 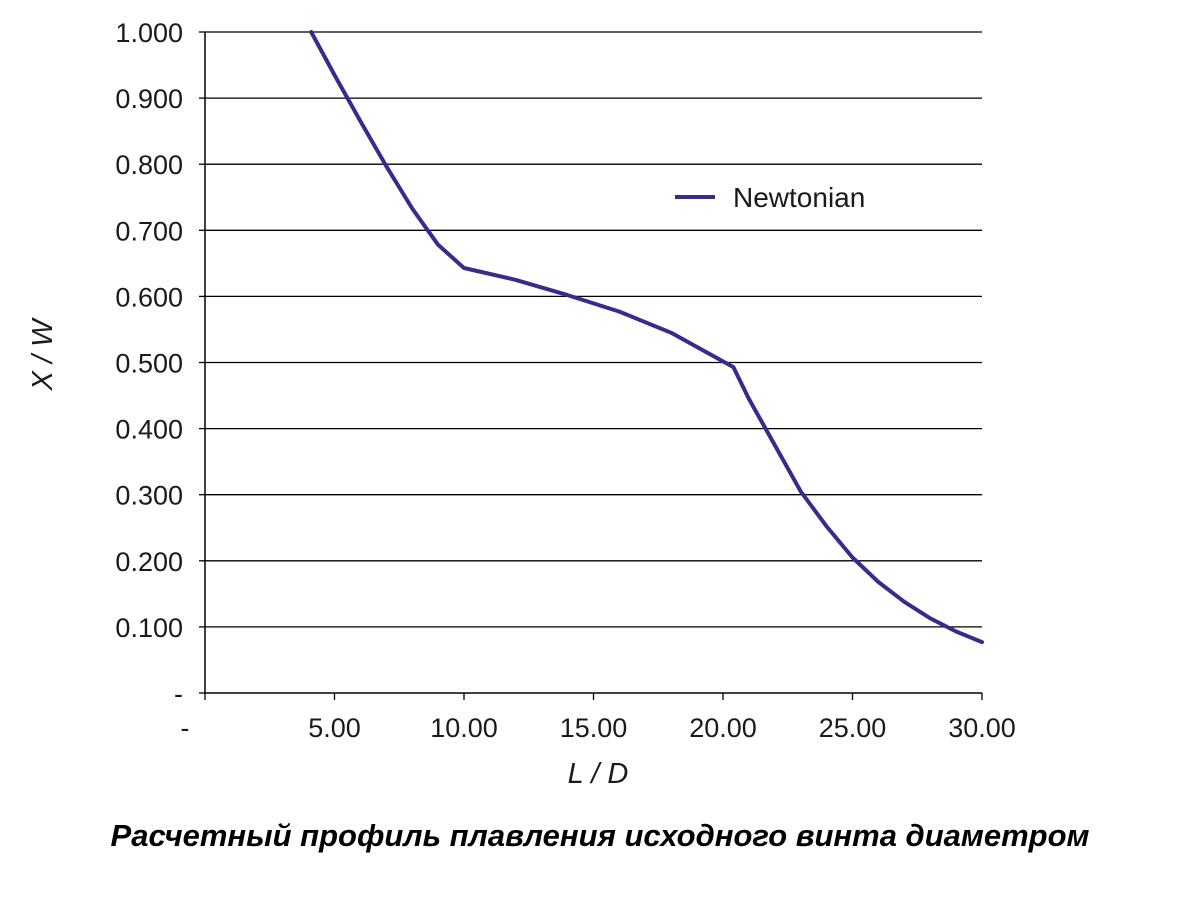 I want to click on y-tick-label: 0.200, so click(x=149, y=562).